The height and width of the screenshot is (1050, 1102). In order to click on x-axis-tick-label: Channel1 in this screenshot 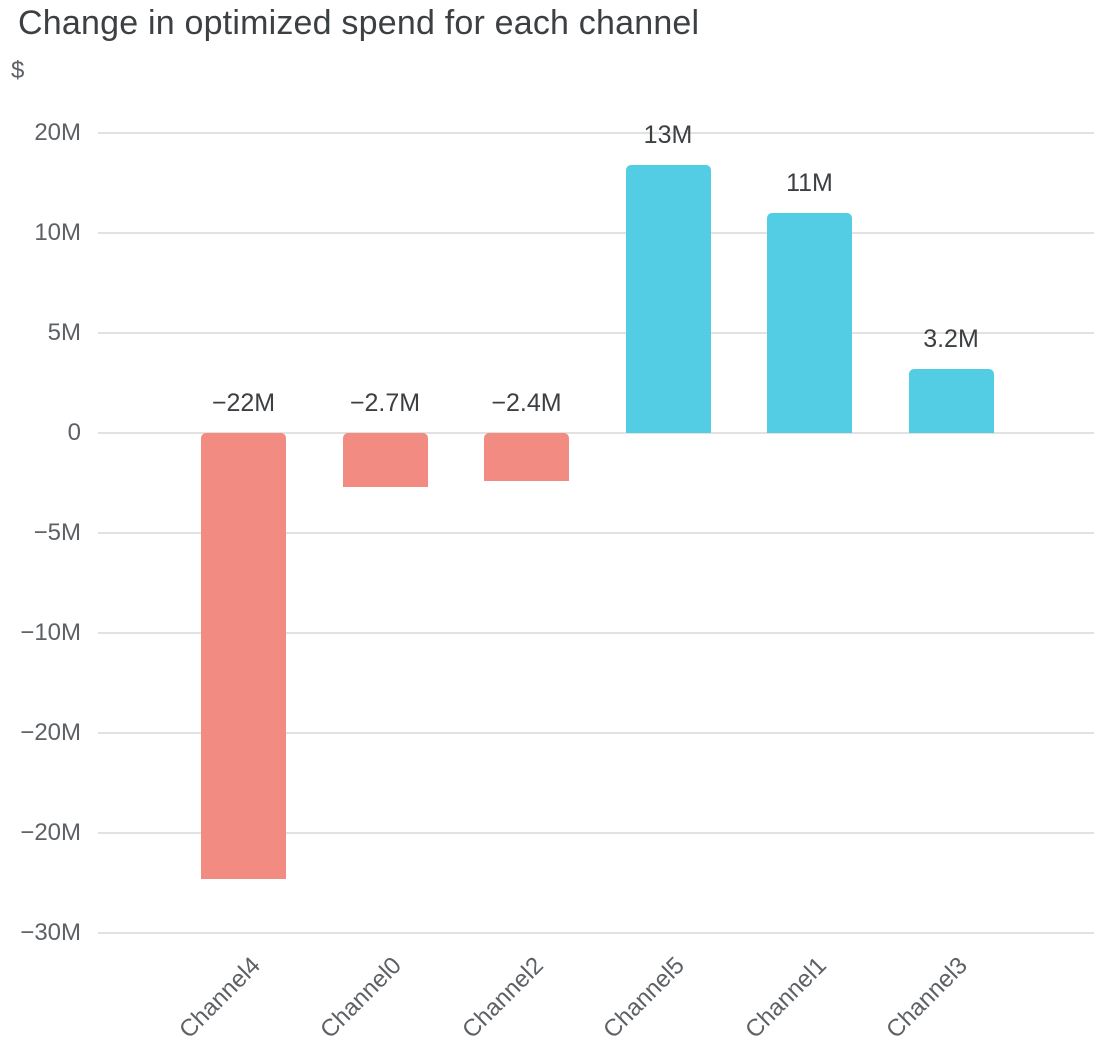, I will do `click(785, 998)`.